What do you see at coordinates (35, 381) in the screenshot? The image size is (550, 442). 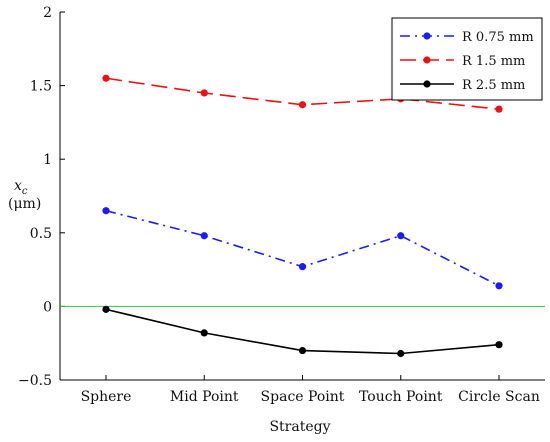 I see `y-tick-label: −0.5` at bounding box center [35, 381].